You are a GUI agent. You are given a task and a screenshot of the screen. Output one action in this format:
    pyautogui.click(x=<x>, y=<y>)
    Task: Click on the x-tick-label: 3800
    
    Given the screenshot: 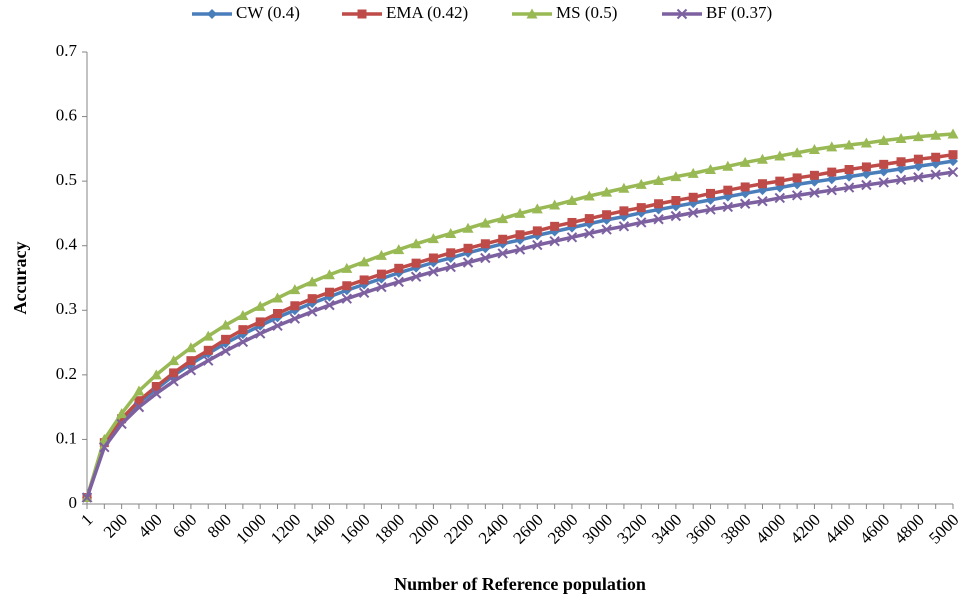 What is the action you would take?
    pyautogui.click(x=735, y=528)
    